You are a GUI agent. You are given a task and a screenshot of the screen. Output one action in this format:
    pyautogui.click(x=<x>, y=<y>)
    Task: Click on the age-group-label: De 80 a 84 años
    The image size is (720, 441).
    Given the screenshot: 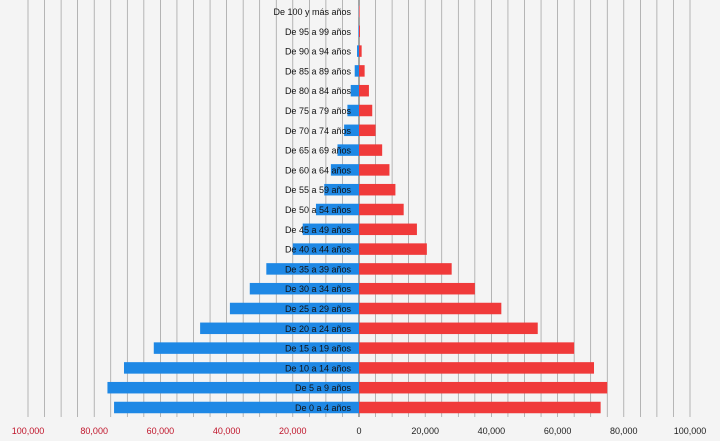 What is the action you would take?
    pyautogui.click(x=318, y=91)
    